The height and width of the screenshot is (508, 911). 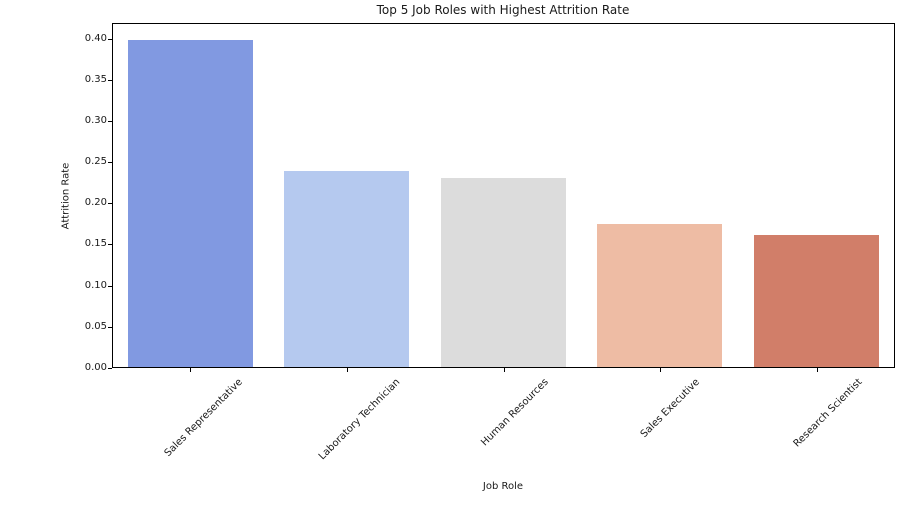 I want to click on x-axis-label: Job Role, so click(x=503, y=486).